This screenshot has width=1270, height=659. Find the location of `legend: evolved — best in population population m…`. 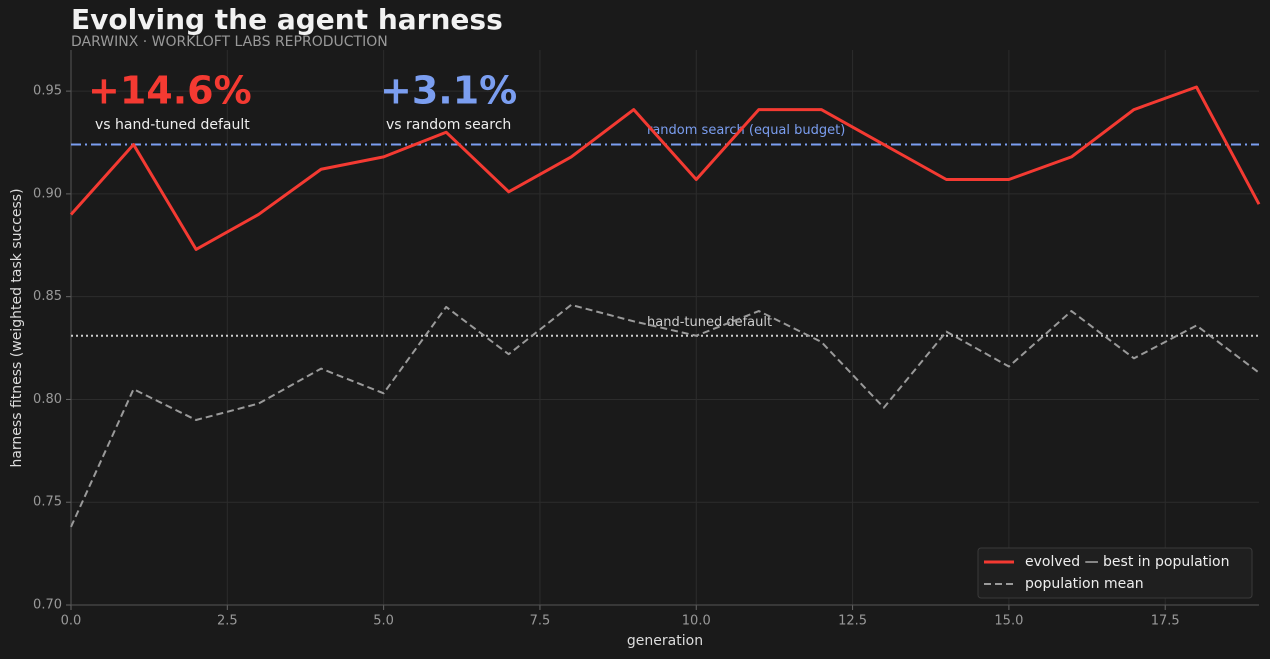

legend: evolved — best in population population m… is located at coordinates (1115, 573).